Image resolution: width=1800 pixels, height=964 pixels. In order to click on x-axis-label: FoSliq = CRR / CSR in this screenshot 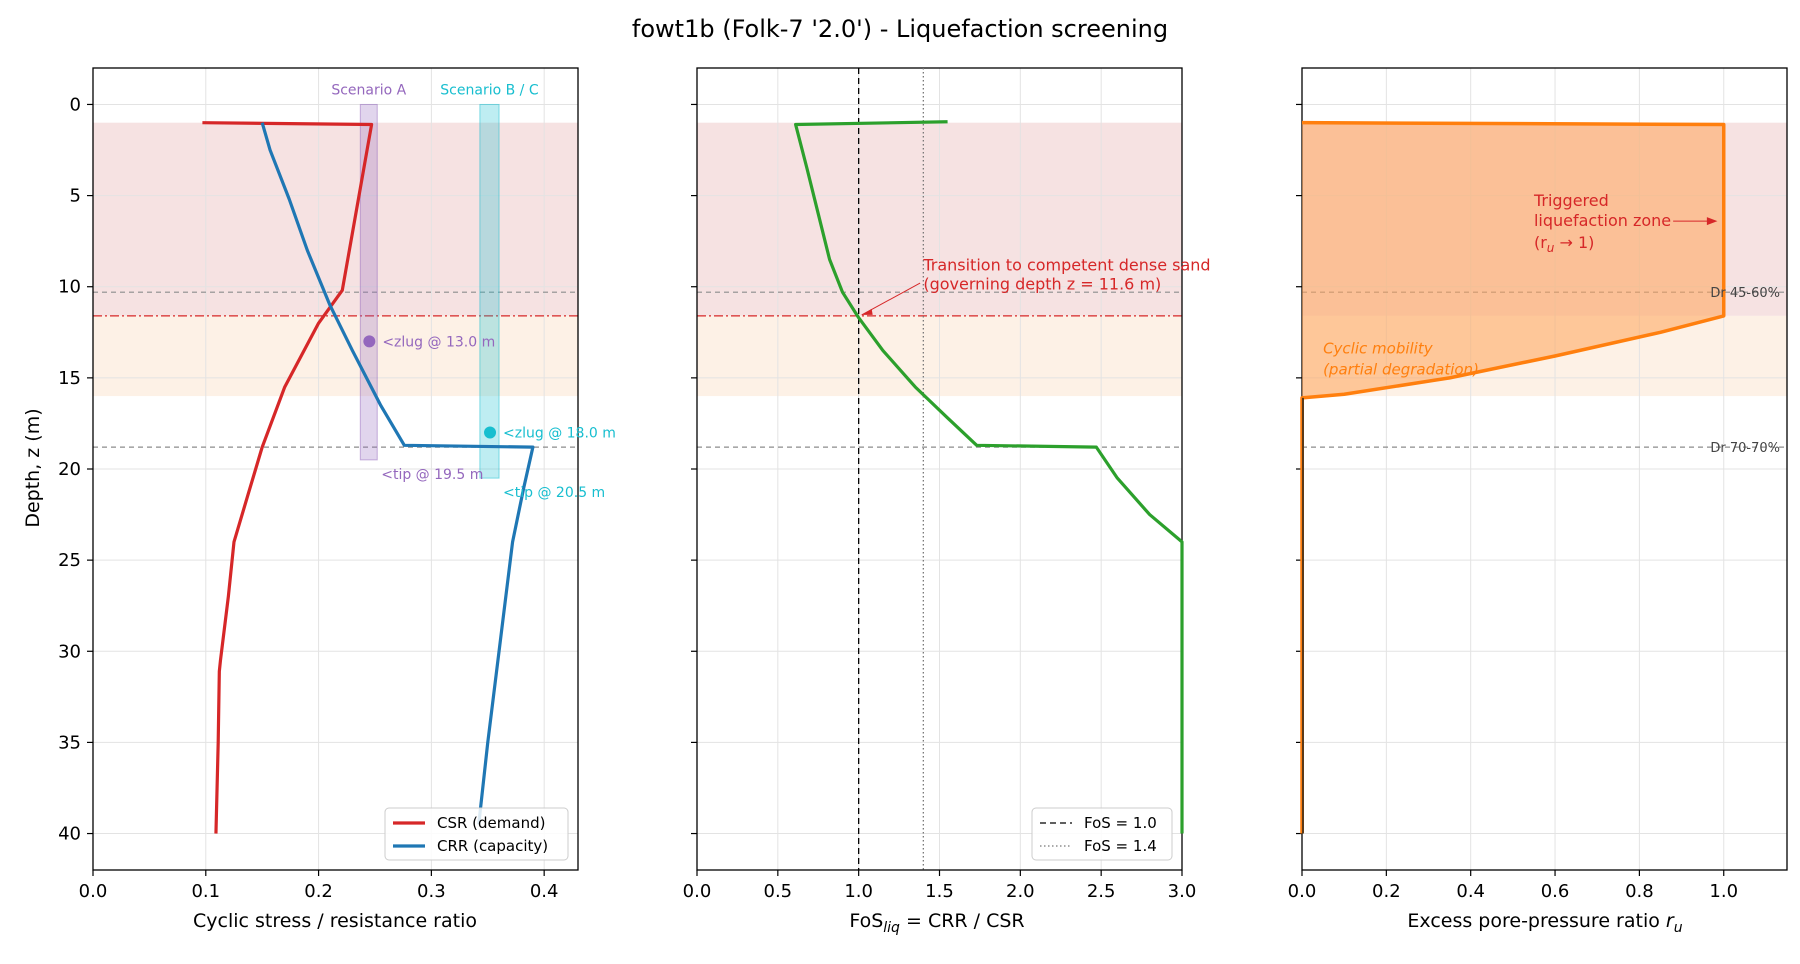, I will do `click(936, 923)`.